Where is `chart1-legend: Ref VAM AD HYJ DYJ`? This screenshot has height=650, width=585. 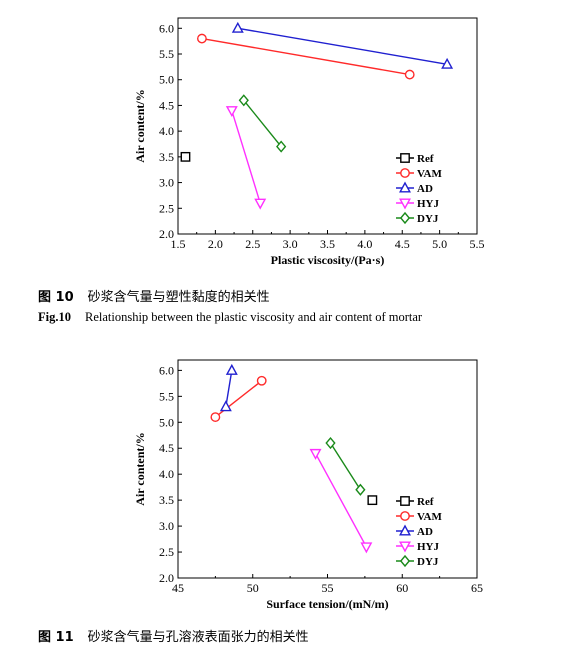 chart1-legend: Ref VAM AD HYJ DYJ is located at coordinates (419, 189).